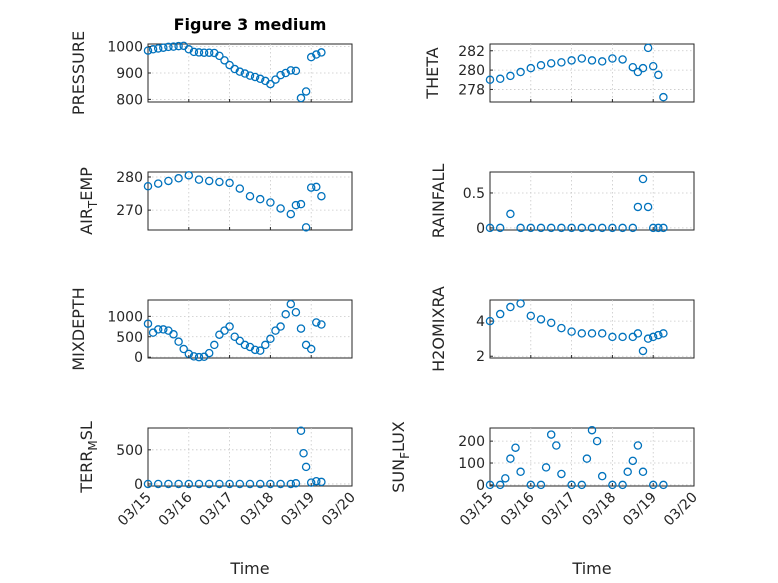 The image size is (778, 583). What do you see at coordinates (129, 178) in the screenshot?
I see `y-tick-label: 280` at bounding box center [129, 178].